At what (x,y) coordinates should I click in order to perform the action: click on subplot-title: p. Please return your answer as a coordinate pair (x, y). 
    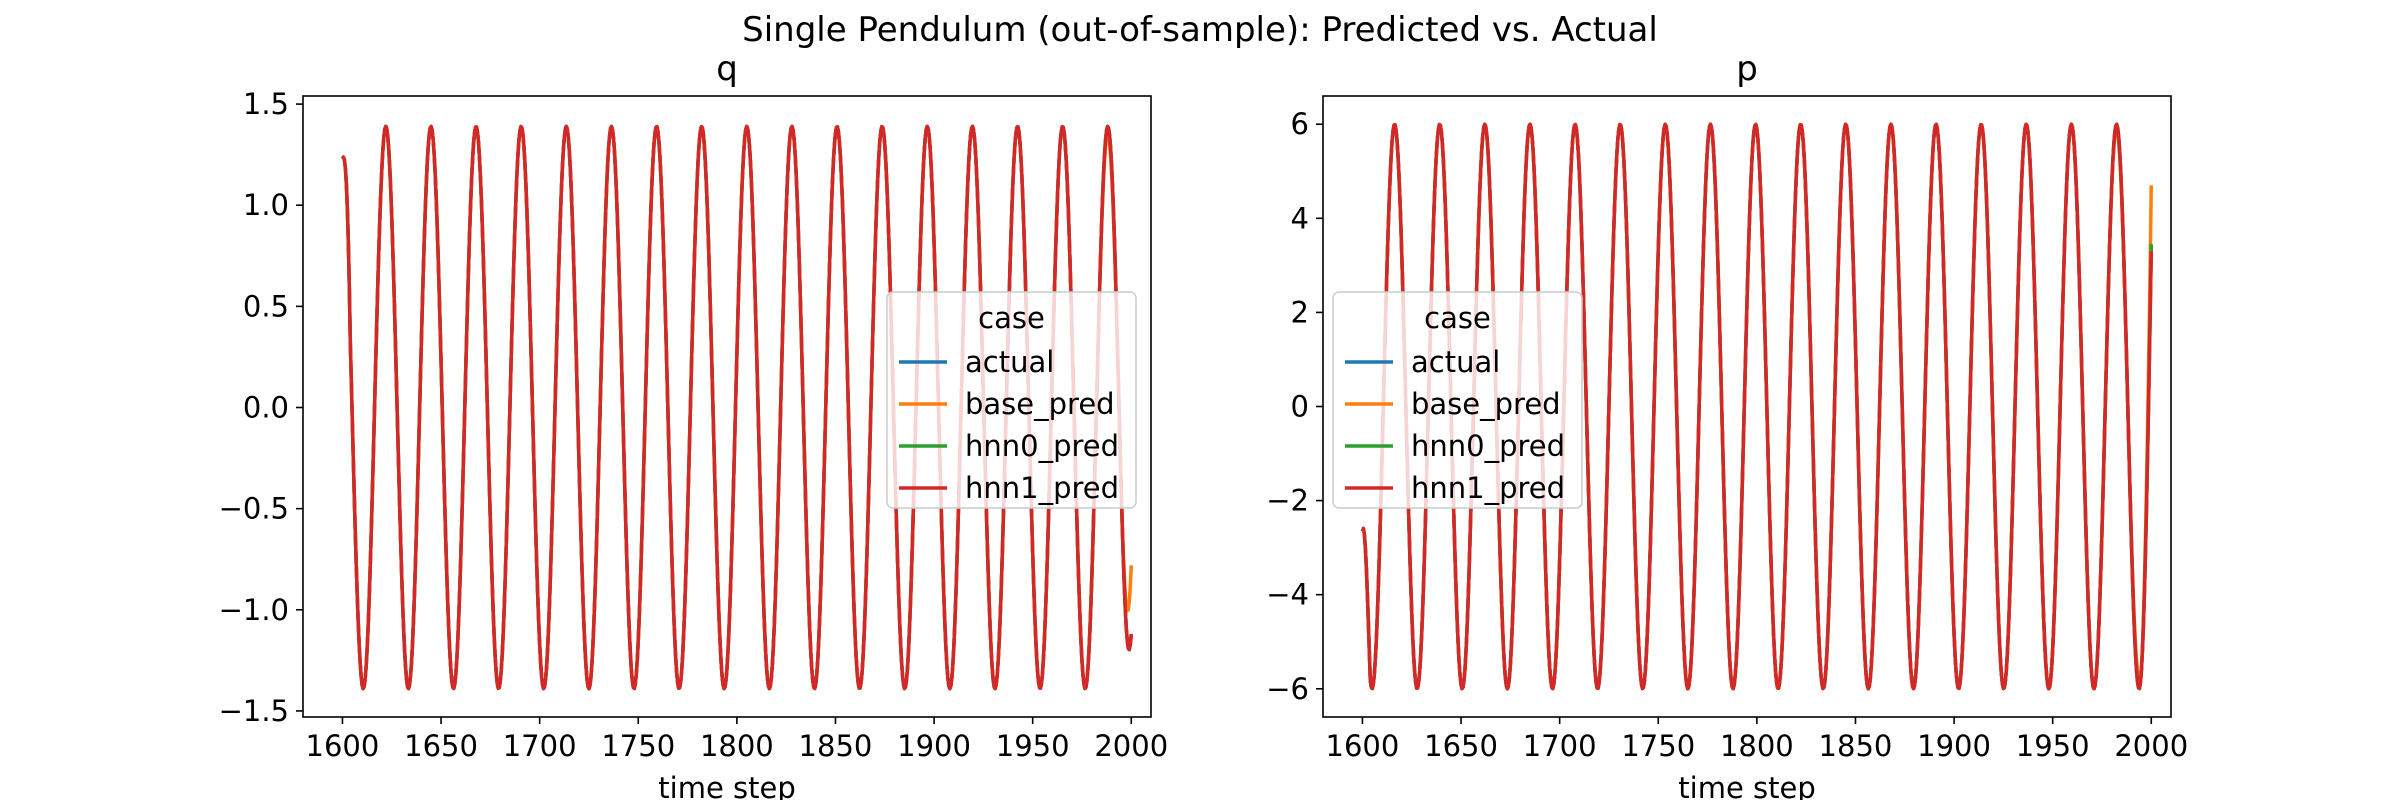
    Looking at the image, I should click on (1747, 69).